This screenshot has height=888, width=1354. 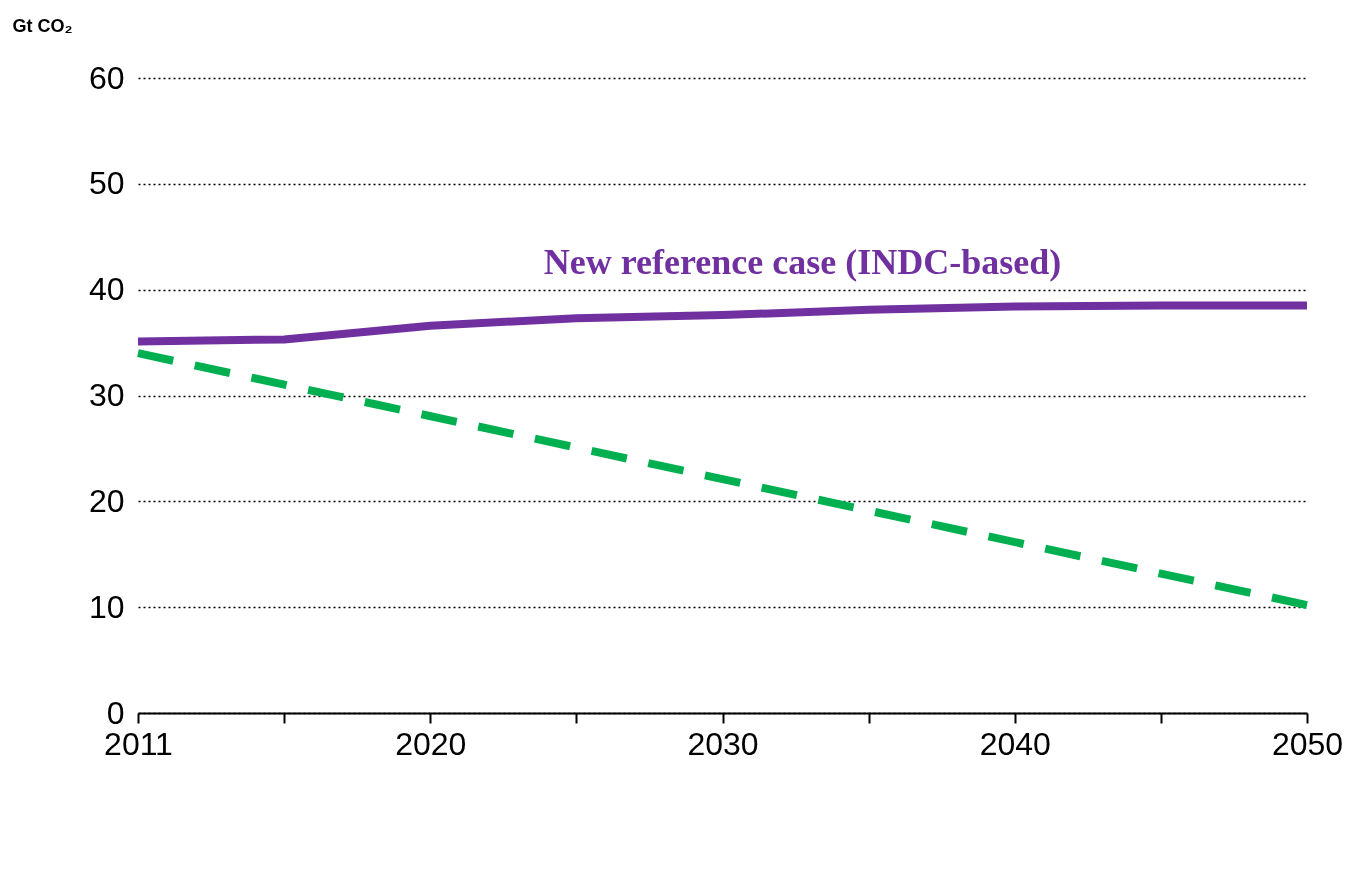 What do you see at coordinates (106, 183) in the screenshot?
I see `y-tick-label: 50` at bounding box center [106, 183].